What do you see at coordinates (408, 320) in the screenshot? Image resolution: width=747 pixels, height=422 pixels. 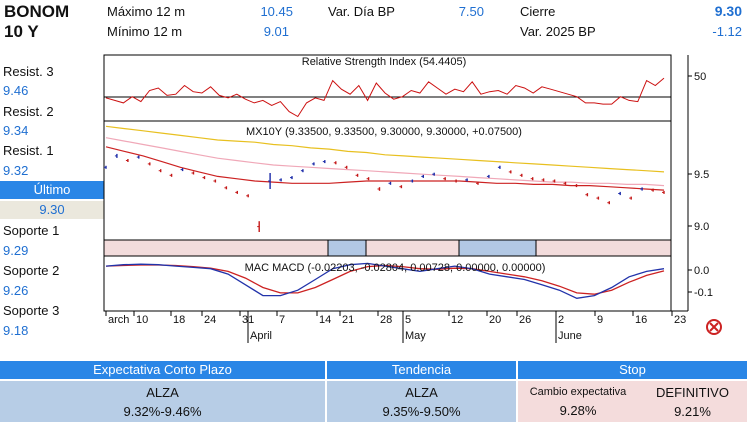 I see `x-tick-label: 5` at bounding box center [408, 320].